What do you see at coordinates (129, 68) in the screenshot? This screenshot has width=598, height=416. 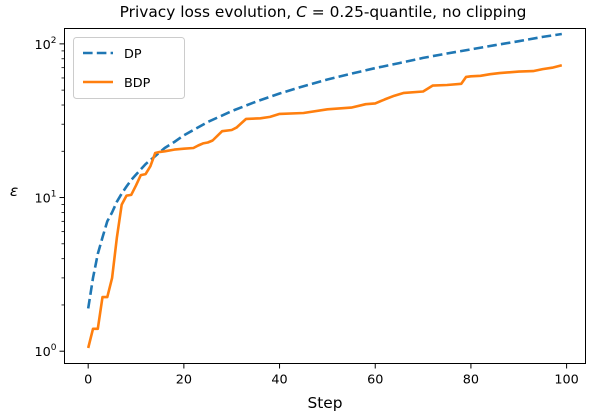 I see `legend: DP BDP` at bounding box center [129, 68].